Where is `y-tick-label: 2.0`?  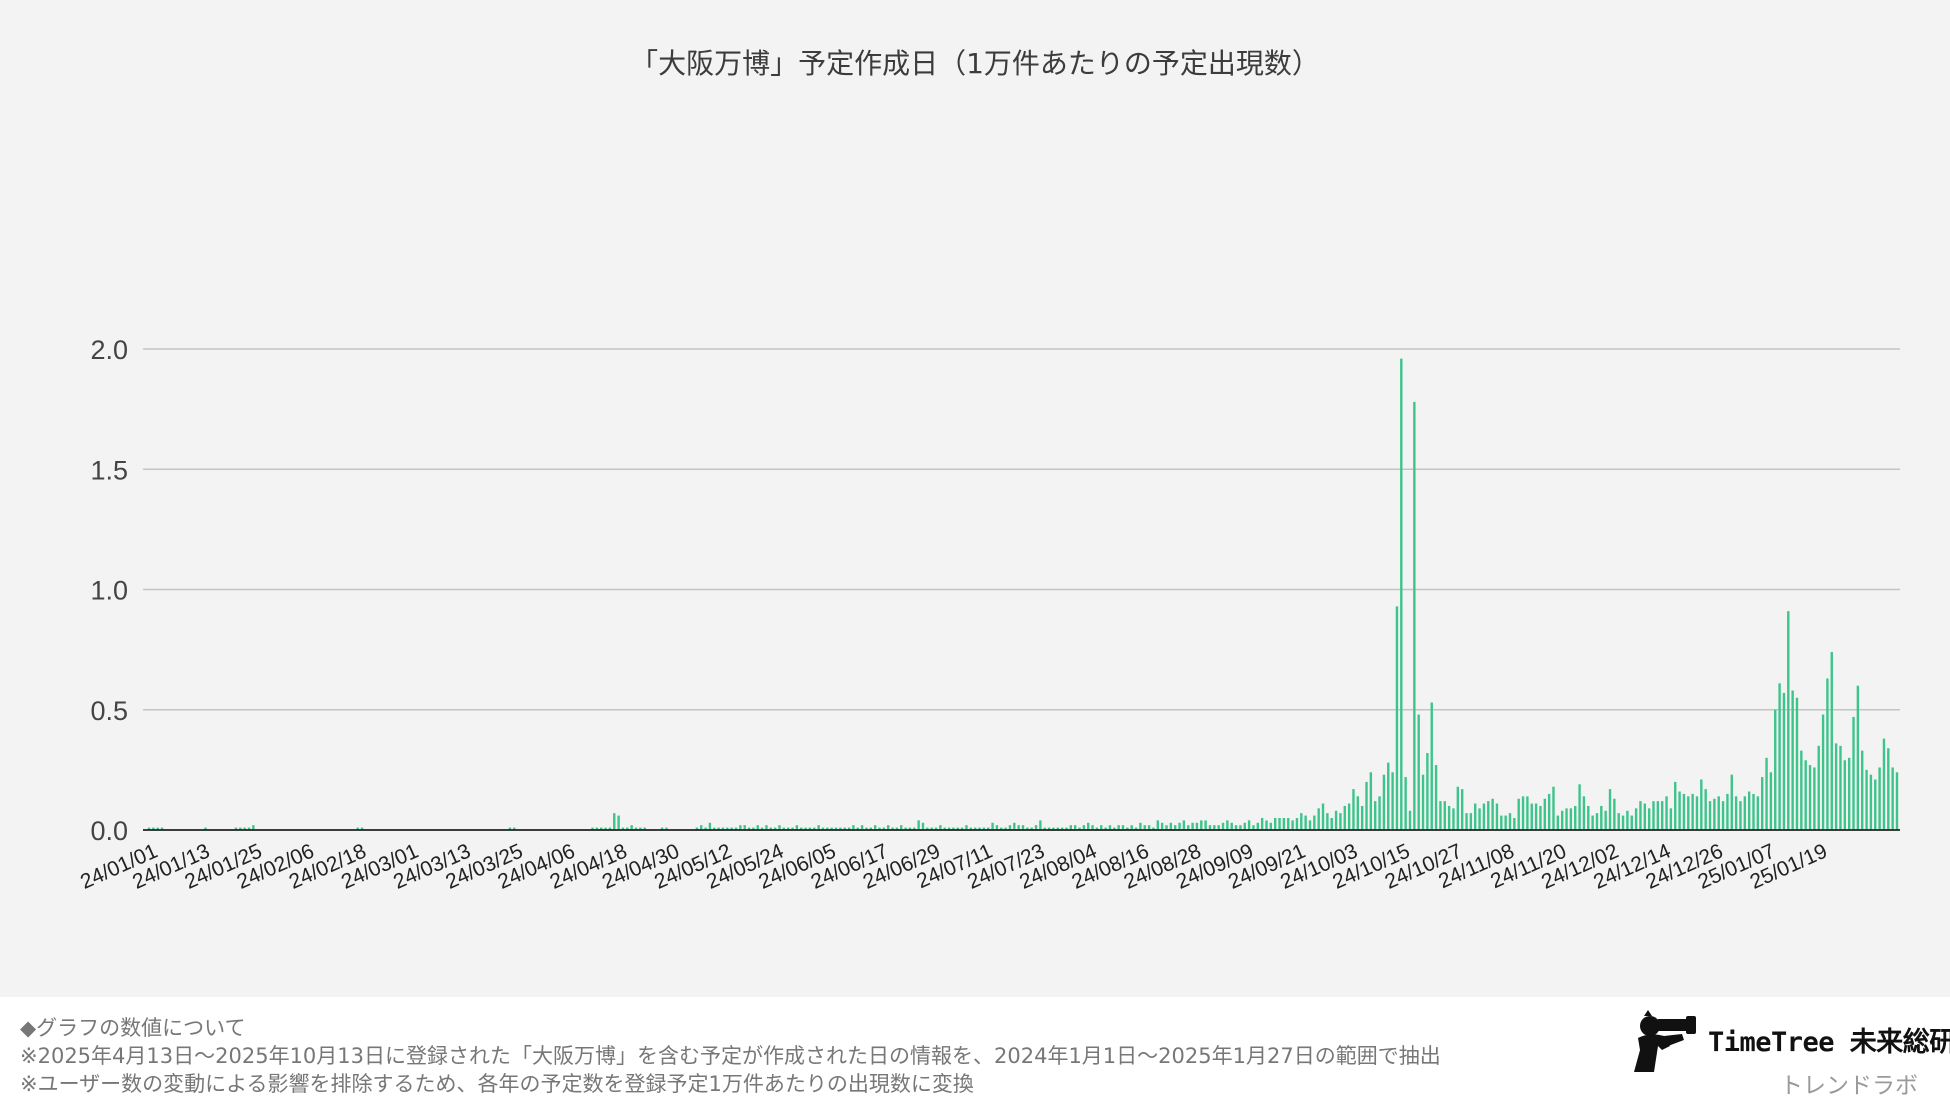 y-tick-label: 2.0 is located at coordinates (109, 350).